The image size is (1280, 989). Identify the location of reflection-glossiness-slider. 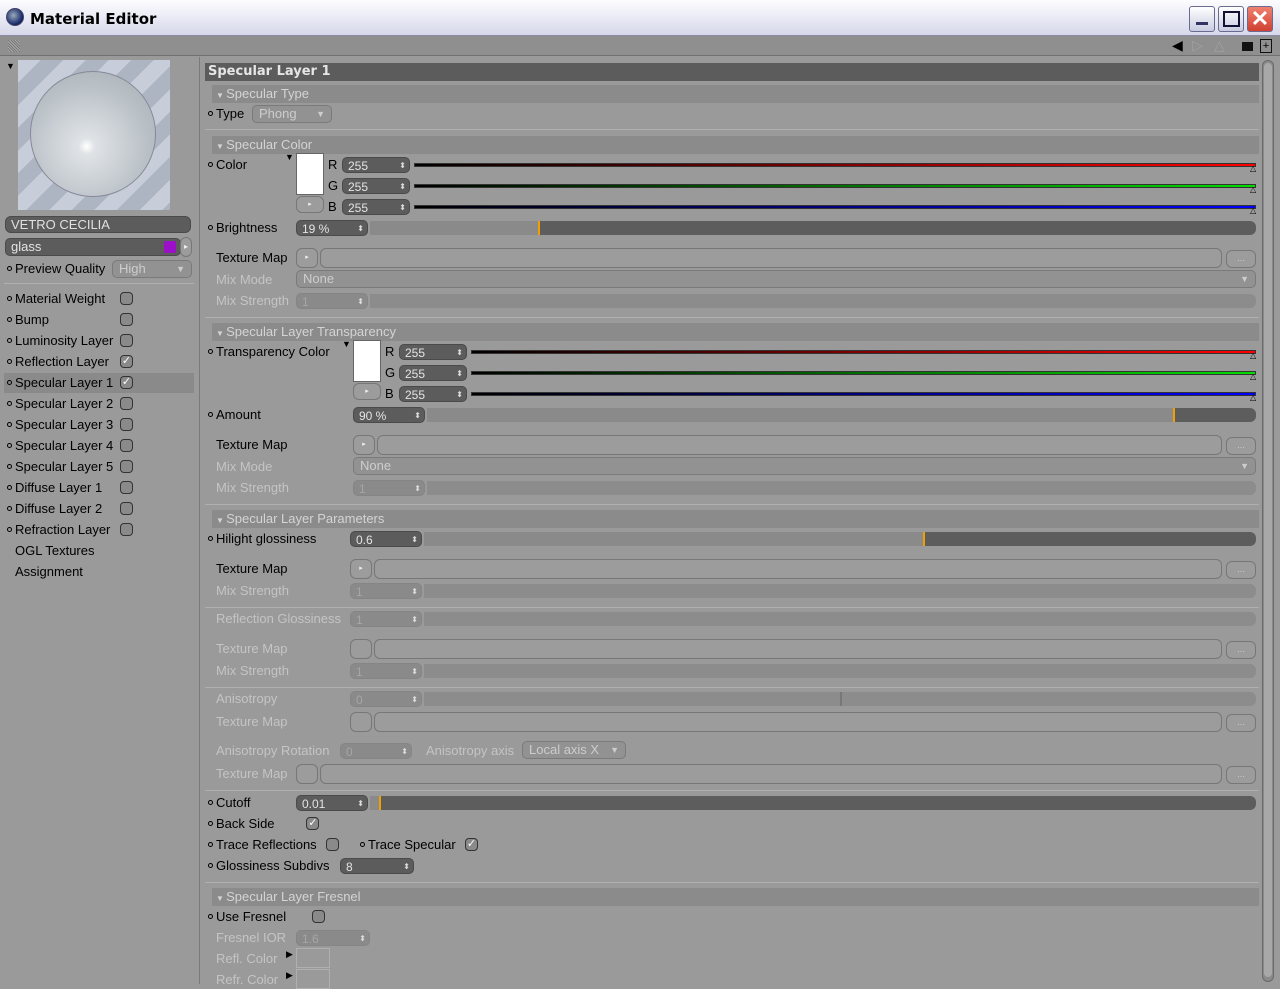
(840, 619).